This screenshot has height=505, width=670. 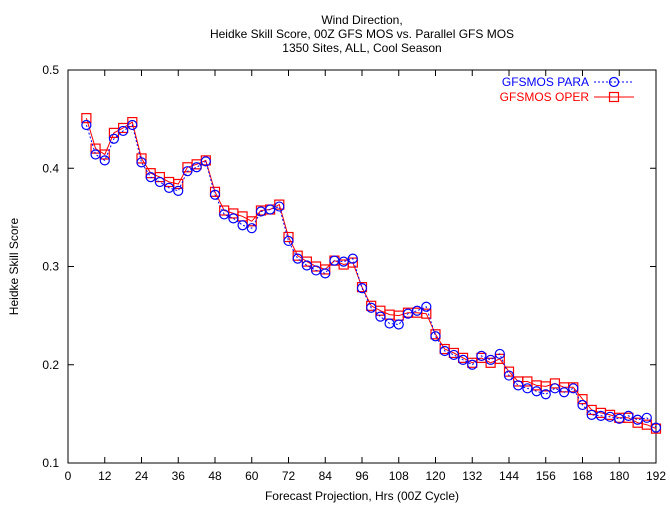 What do you see at coordinates (252, 476) in the screenshot?
I see `x-tick-label: 60` at bounding box center [252, 476].